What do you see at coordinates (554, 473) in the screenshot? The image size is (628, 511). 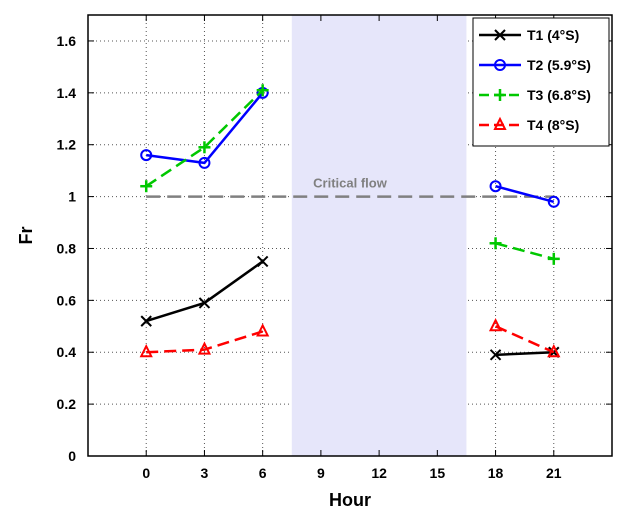 I see `x-tick-label: 21` at bounding box center [554, 473].